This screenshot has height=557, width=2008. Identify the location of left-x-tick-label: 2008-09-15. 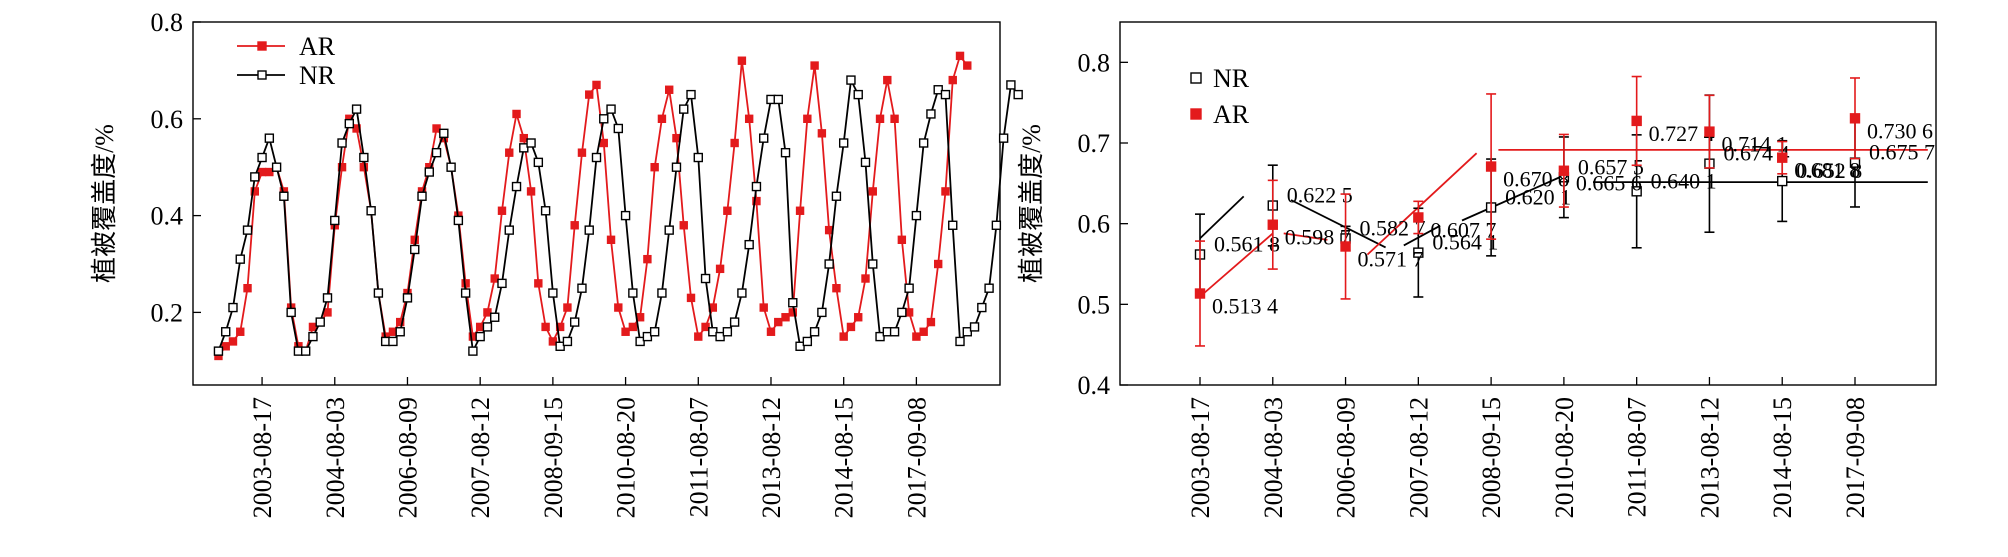
(553, 457).